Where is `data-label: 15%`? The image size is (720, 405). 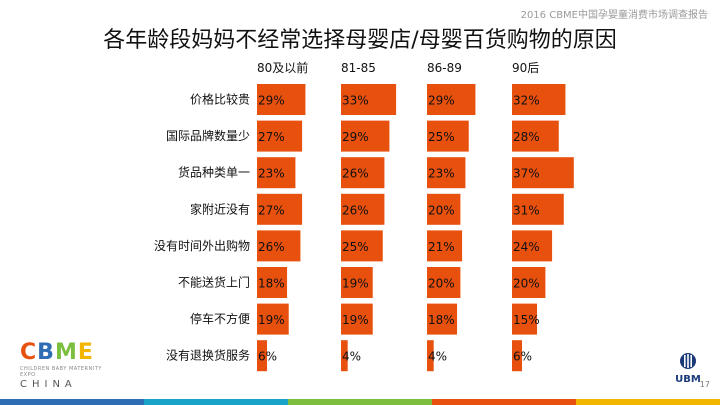 data-label: 15% is located at coordinates (526, 320).